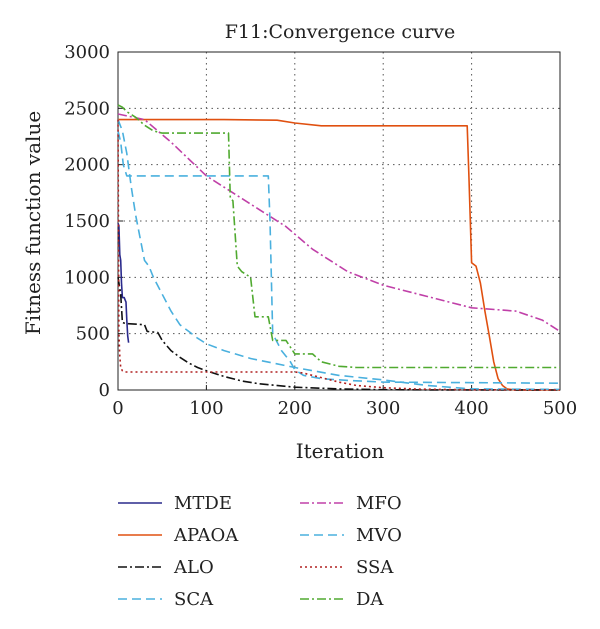 The height and width of the screenshot is (629, 600). I want to click on x-tick-label-400: 400, so click(471, 408).